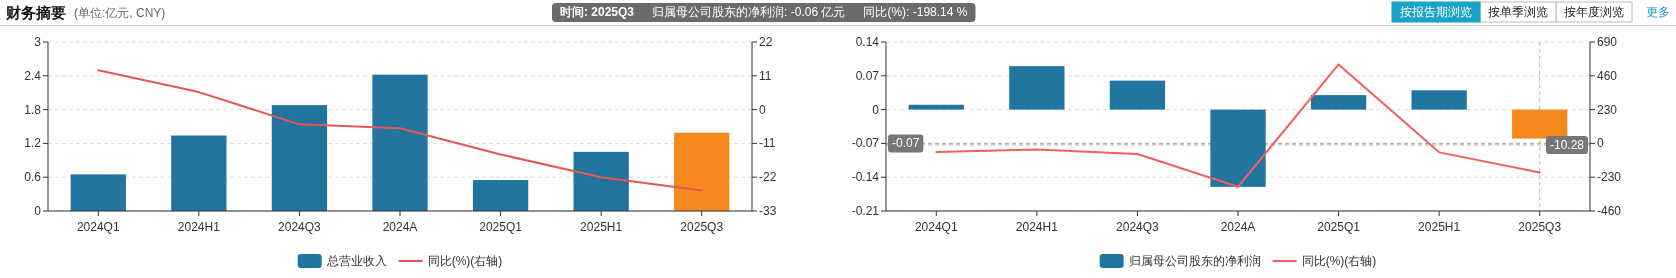 The height and width of the screenshot is (278, 1676). What do you see at coordinates (33, 143) in the screenshot?
I see `y-tick-label: 1.2` at bounding box center [33, 143].